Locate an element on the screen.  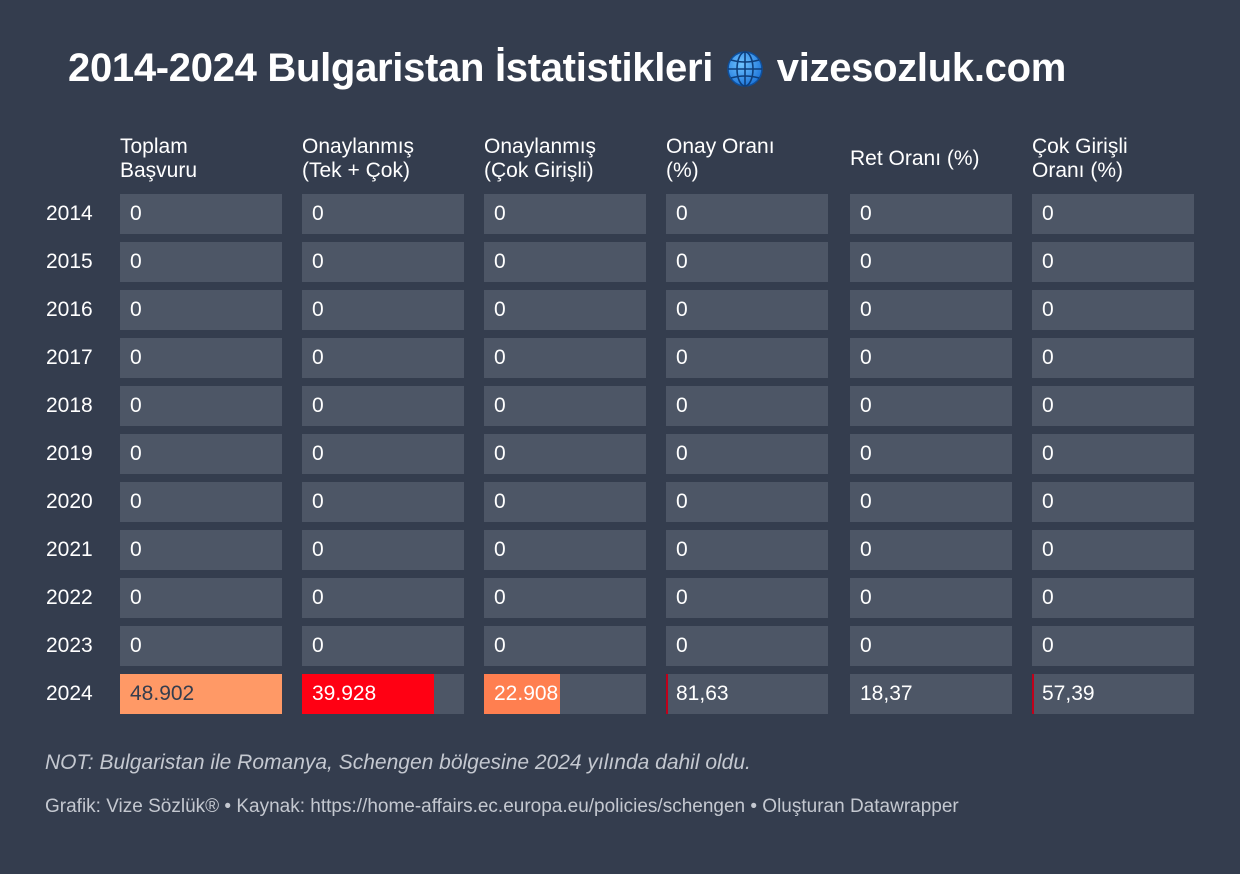
title-site: vizesozluk.com is located at coordinates (921, 68).